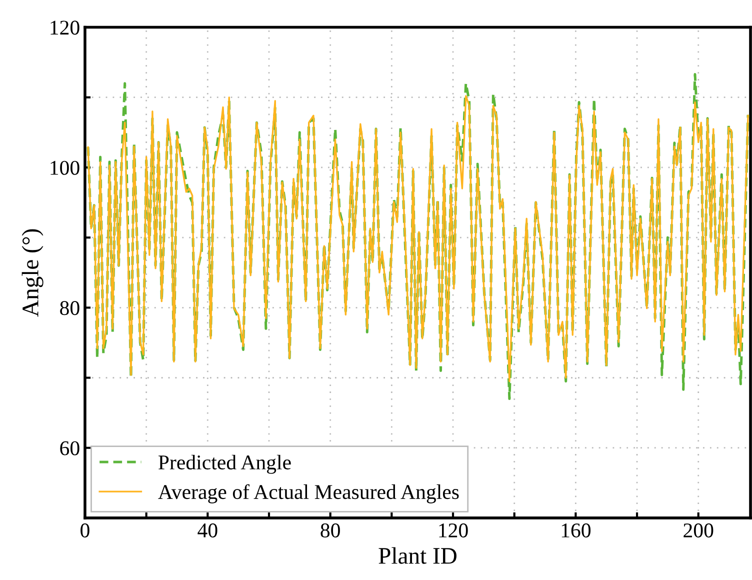 This screenshot has height=580, width=752. What do you see at coordinates (453, 530) in the screenshot?
I see `x-tick-label: 120` at bounding box center [453, 530].